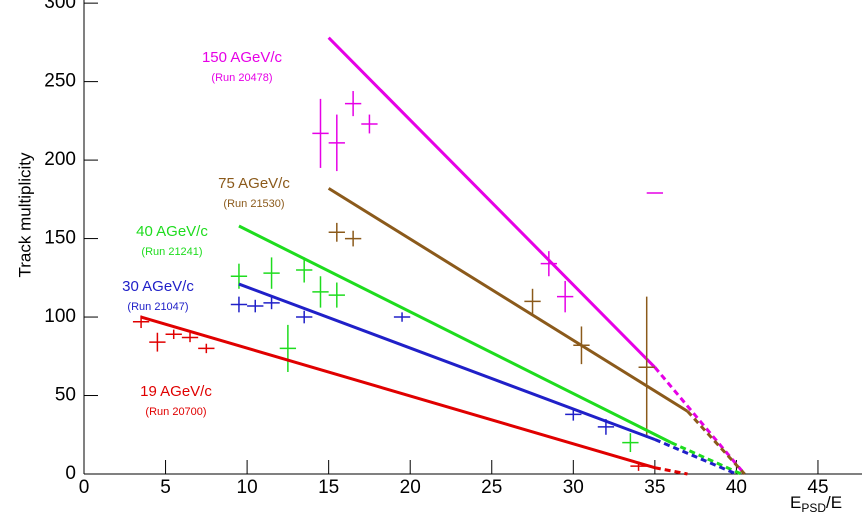 The height and width of the screenshot is (518, 863). What do you see at coordinates (70, 473) in the screenshot?
I see `y-tick-label: 0` at bounding box center [70, 473].